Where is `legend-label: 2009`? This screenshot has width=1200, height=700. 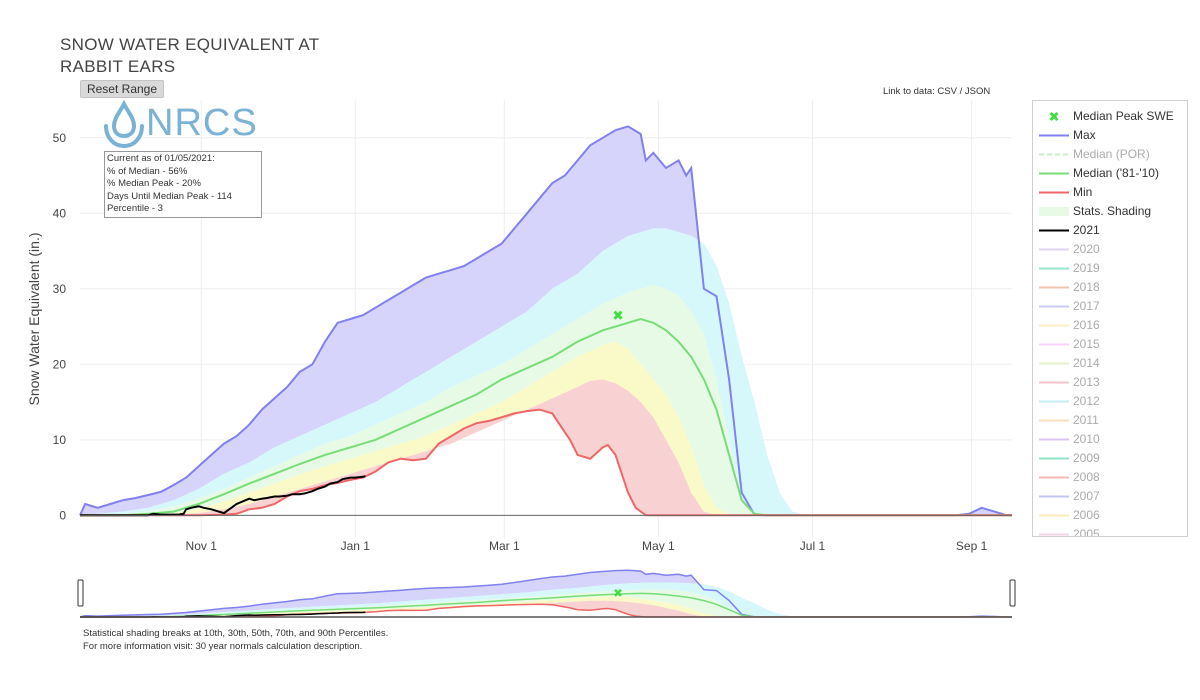
legend-label: 2009 is located at coordinates (1086, 458).